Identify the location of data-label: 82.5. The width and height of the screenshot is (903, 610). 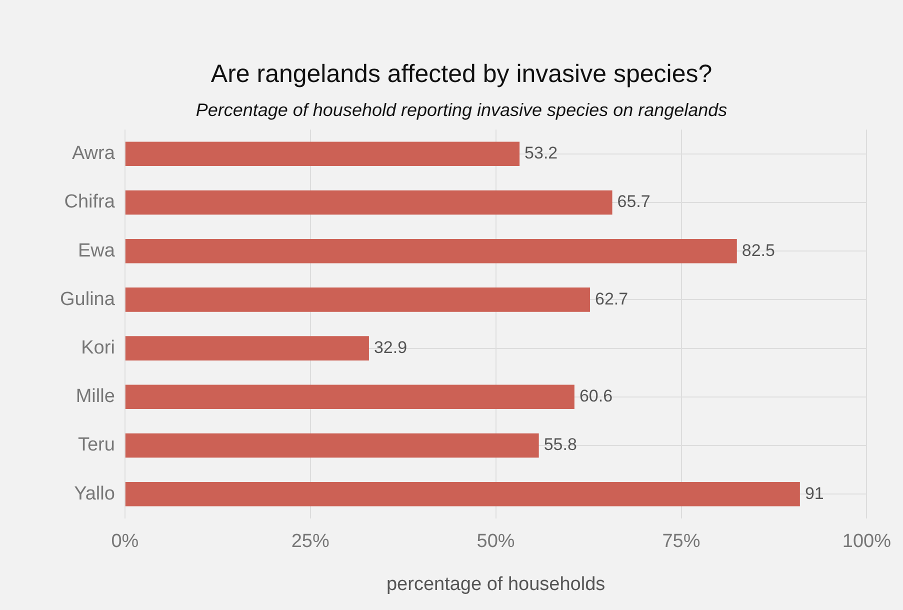
(758, 250).